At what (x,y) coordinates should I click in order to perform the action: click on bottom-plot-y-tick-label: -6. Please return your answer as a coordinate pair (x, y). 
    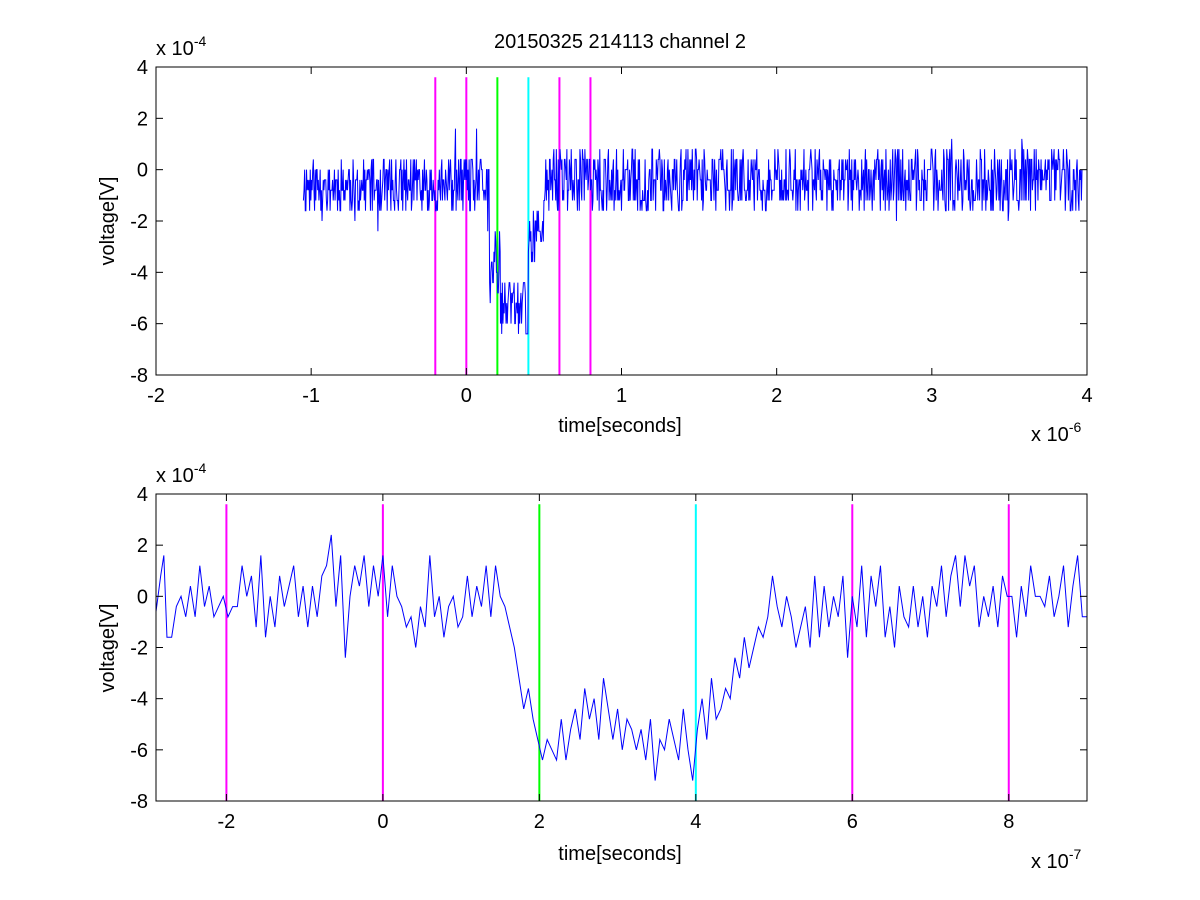
    Looking at the image, I should click on (139, 751).